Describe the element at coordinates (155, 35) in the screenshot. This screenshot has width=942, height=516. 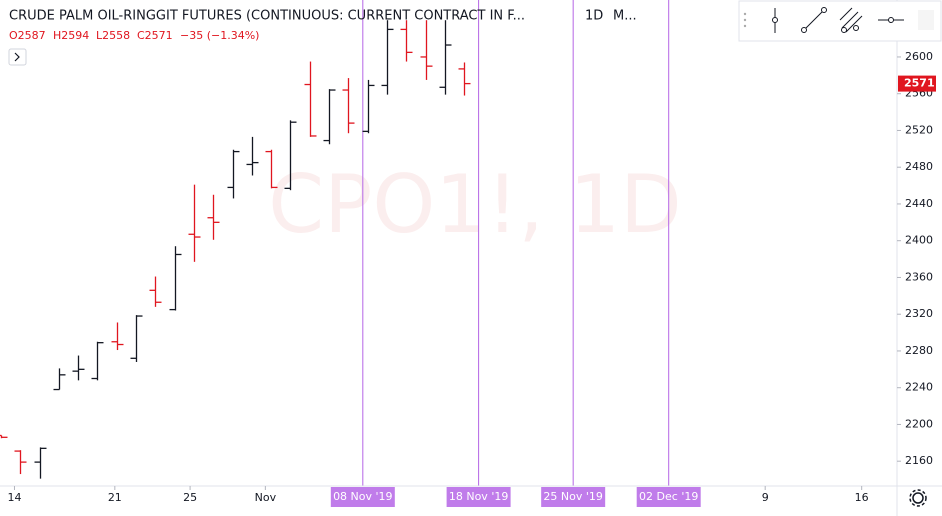
I see `ohlc-close: C2571` at that location.